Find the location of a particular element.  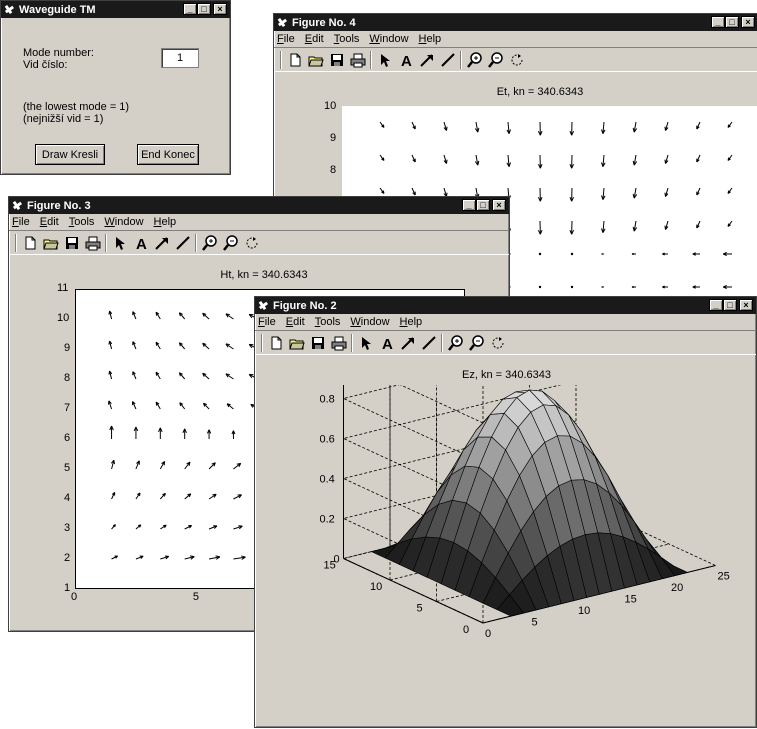

print-icon is located at coordinates (93, 243).